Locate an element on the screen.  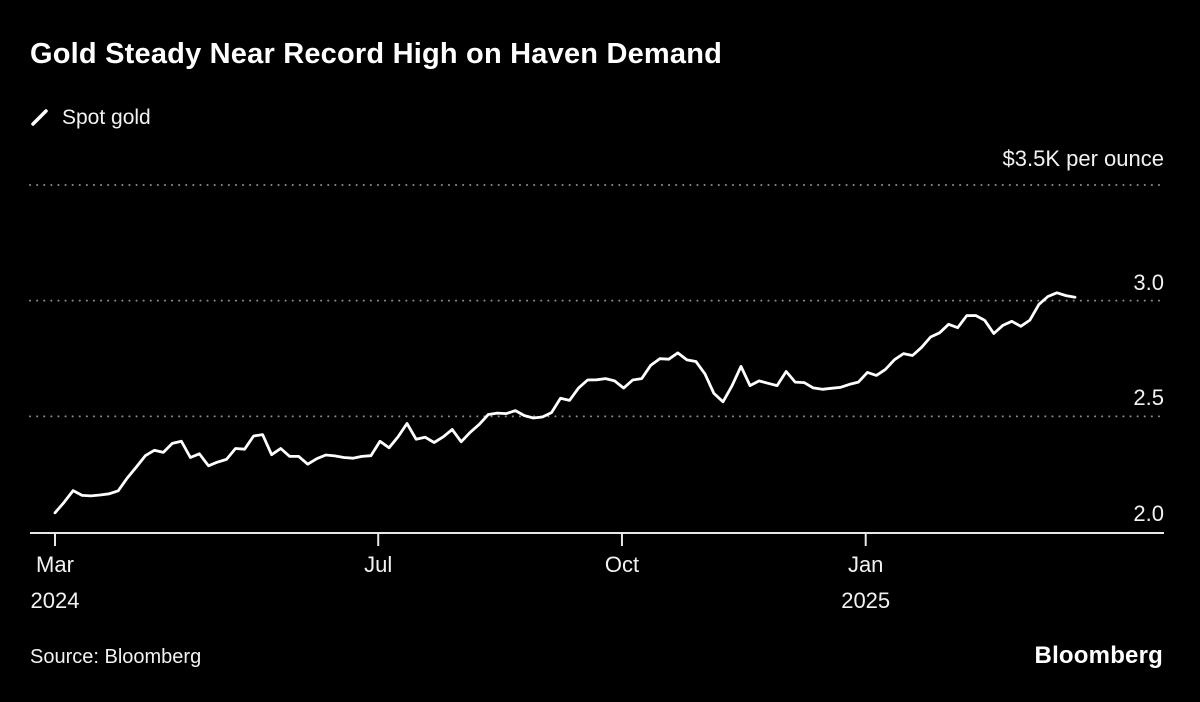
legend: Spot gold is located at coordinates (90, 118).